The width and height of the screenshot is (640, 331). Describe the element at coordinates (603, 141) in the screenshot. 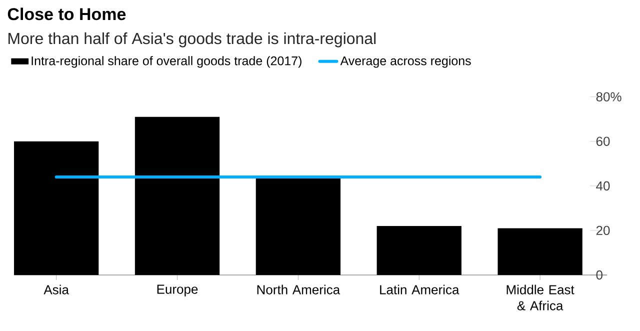

I see `y-tick-label: 60` at that location.